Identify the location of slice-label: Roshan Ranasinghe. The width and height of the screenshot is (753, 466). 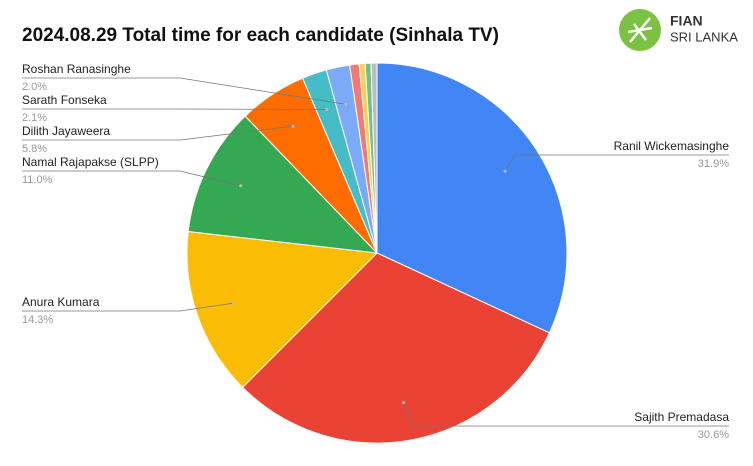
(76, 69).